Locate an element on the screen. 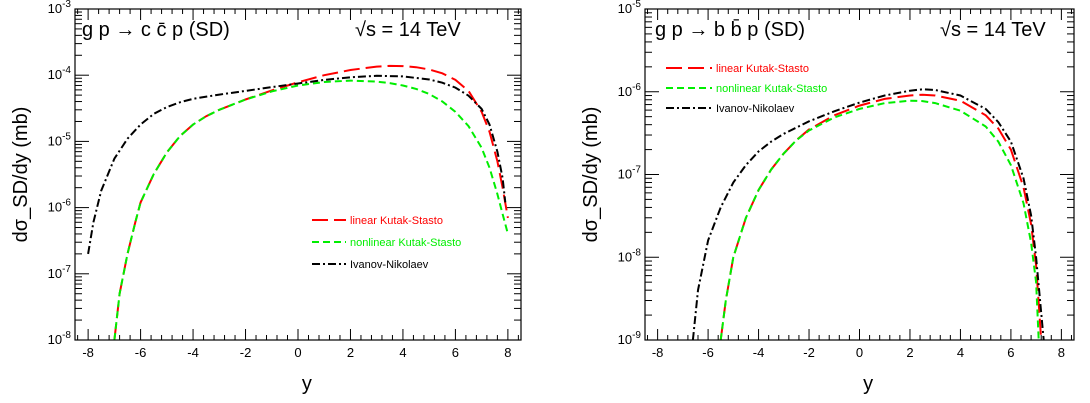 The height and width of the screenshot is (403, 1090). y-tick-exponent: -3 is located at coordinates (66, 5).